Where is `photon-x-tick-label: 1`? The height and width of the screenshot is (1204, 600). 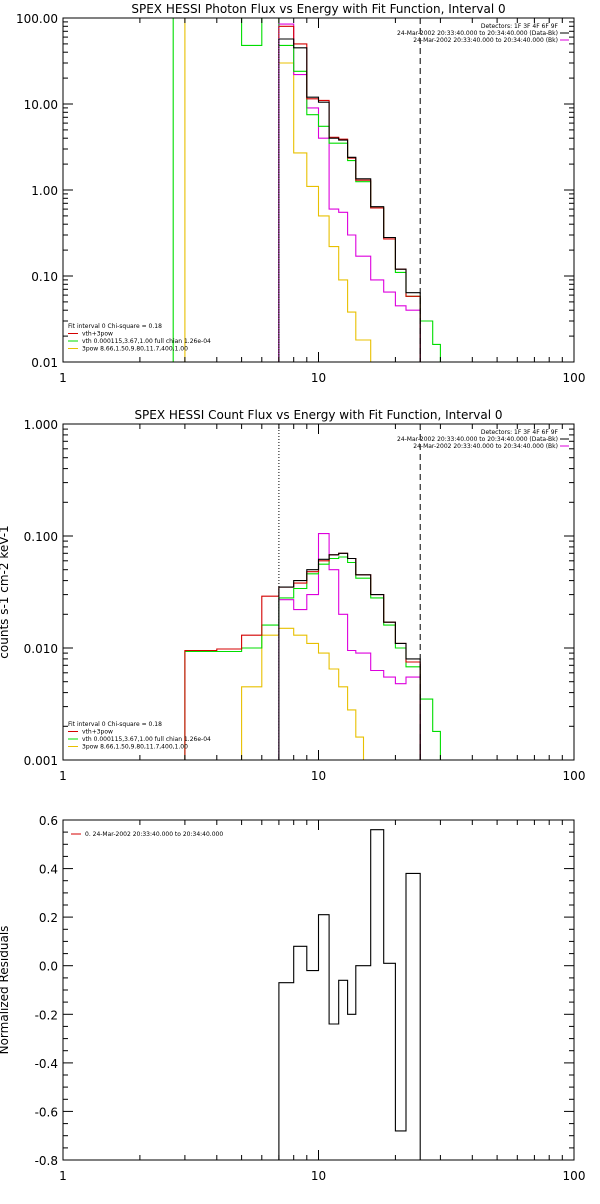
photon-x-tick-label: 1 is located at coordinates (63, 378).